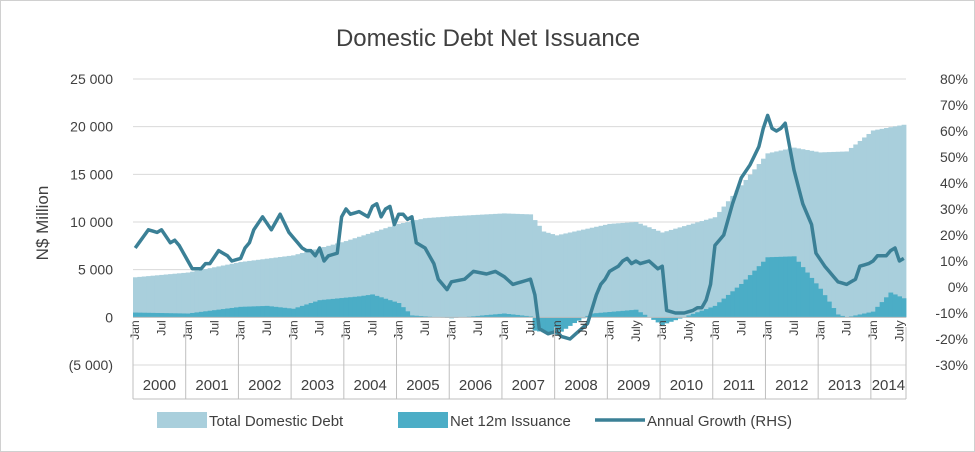  What do you see at coordinates (719, 421) in the screenshot?
I see `legend-label: Annual Growth (RHS)` at bounding box center [719, 421].